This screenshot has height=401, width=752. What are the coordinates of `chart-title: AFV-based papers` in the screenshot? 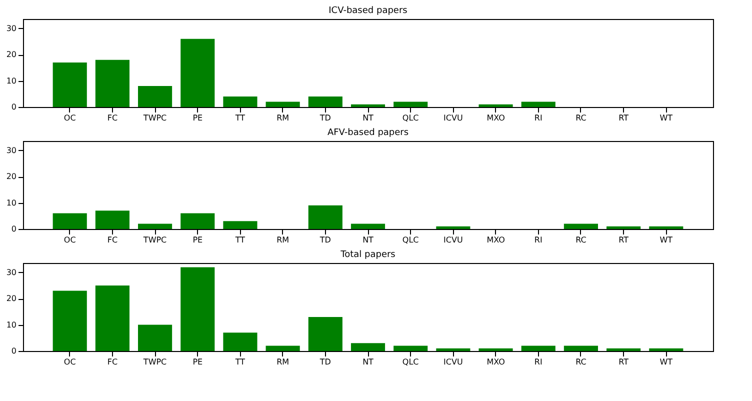 It's located at (368, 133).